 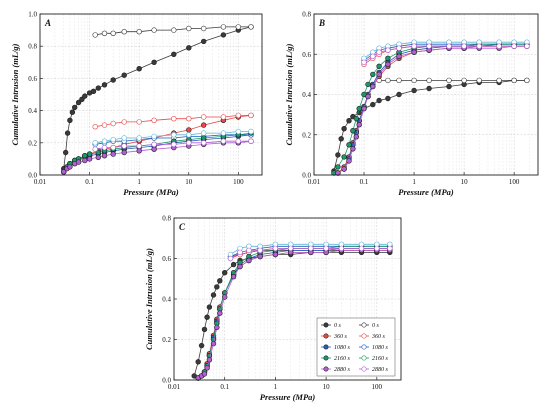 I want to click on legend-box, so click(x=356, y=347).